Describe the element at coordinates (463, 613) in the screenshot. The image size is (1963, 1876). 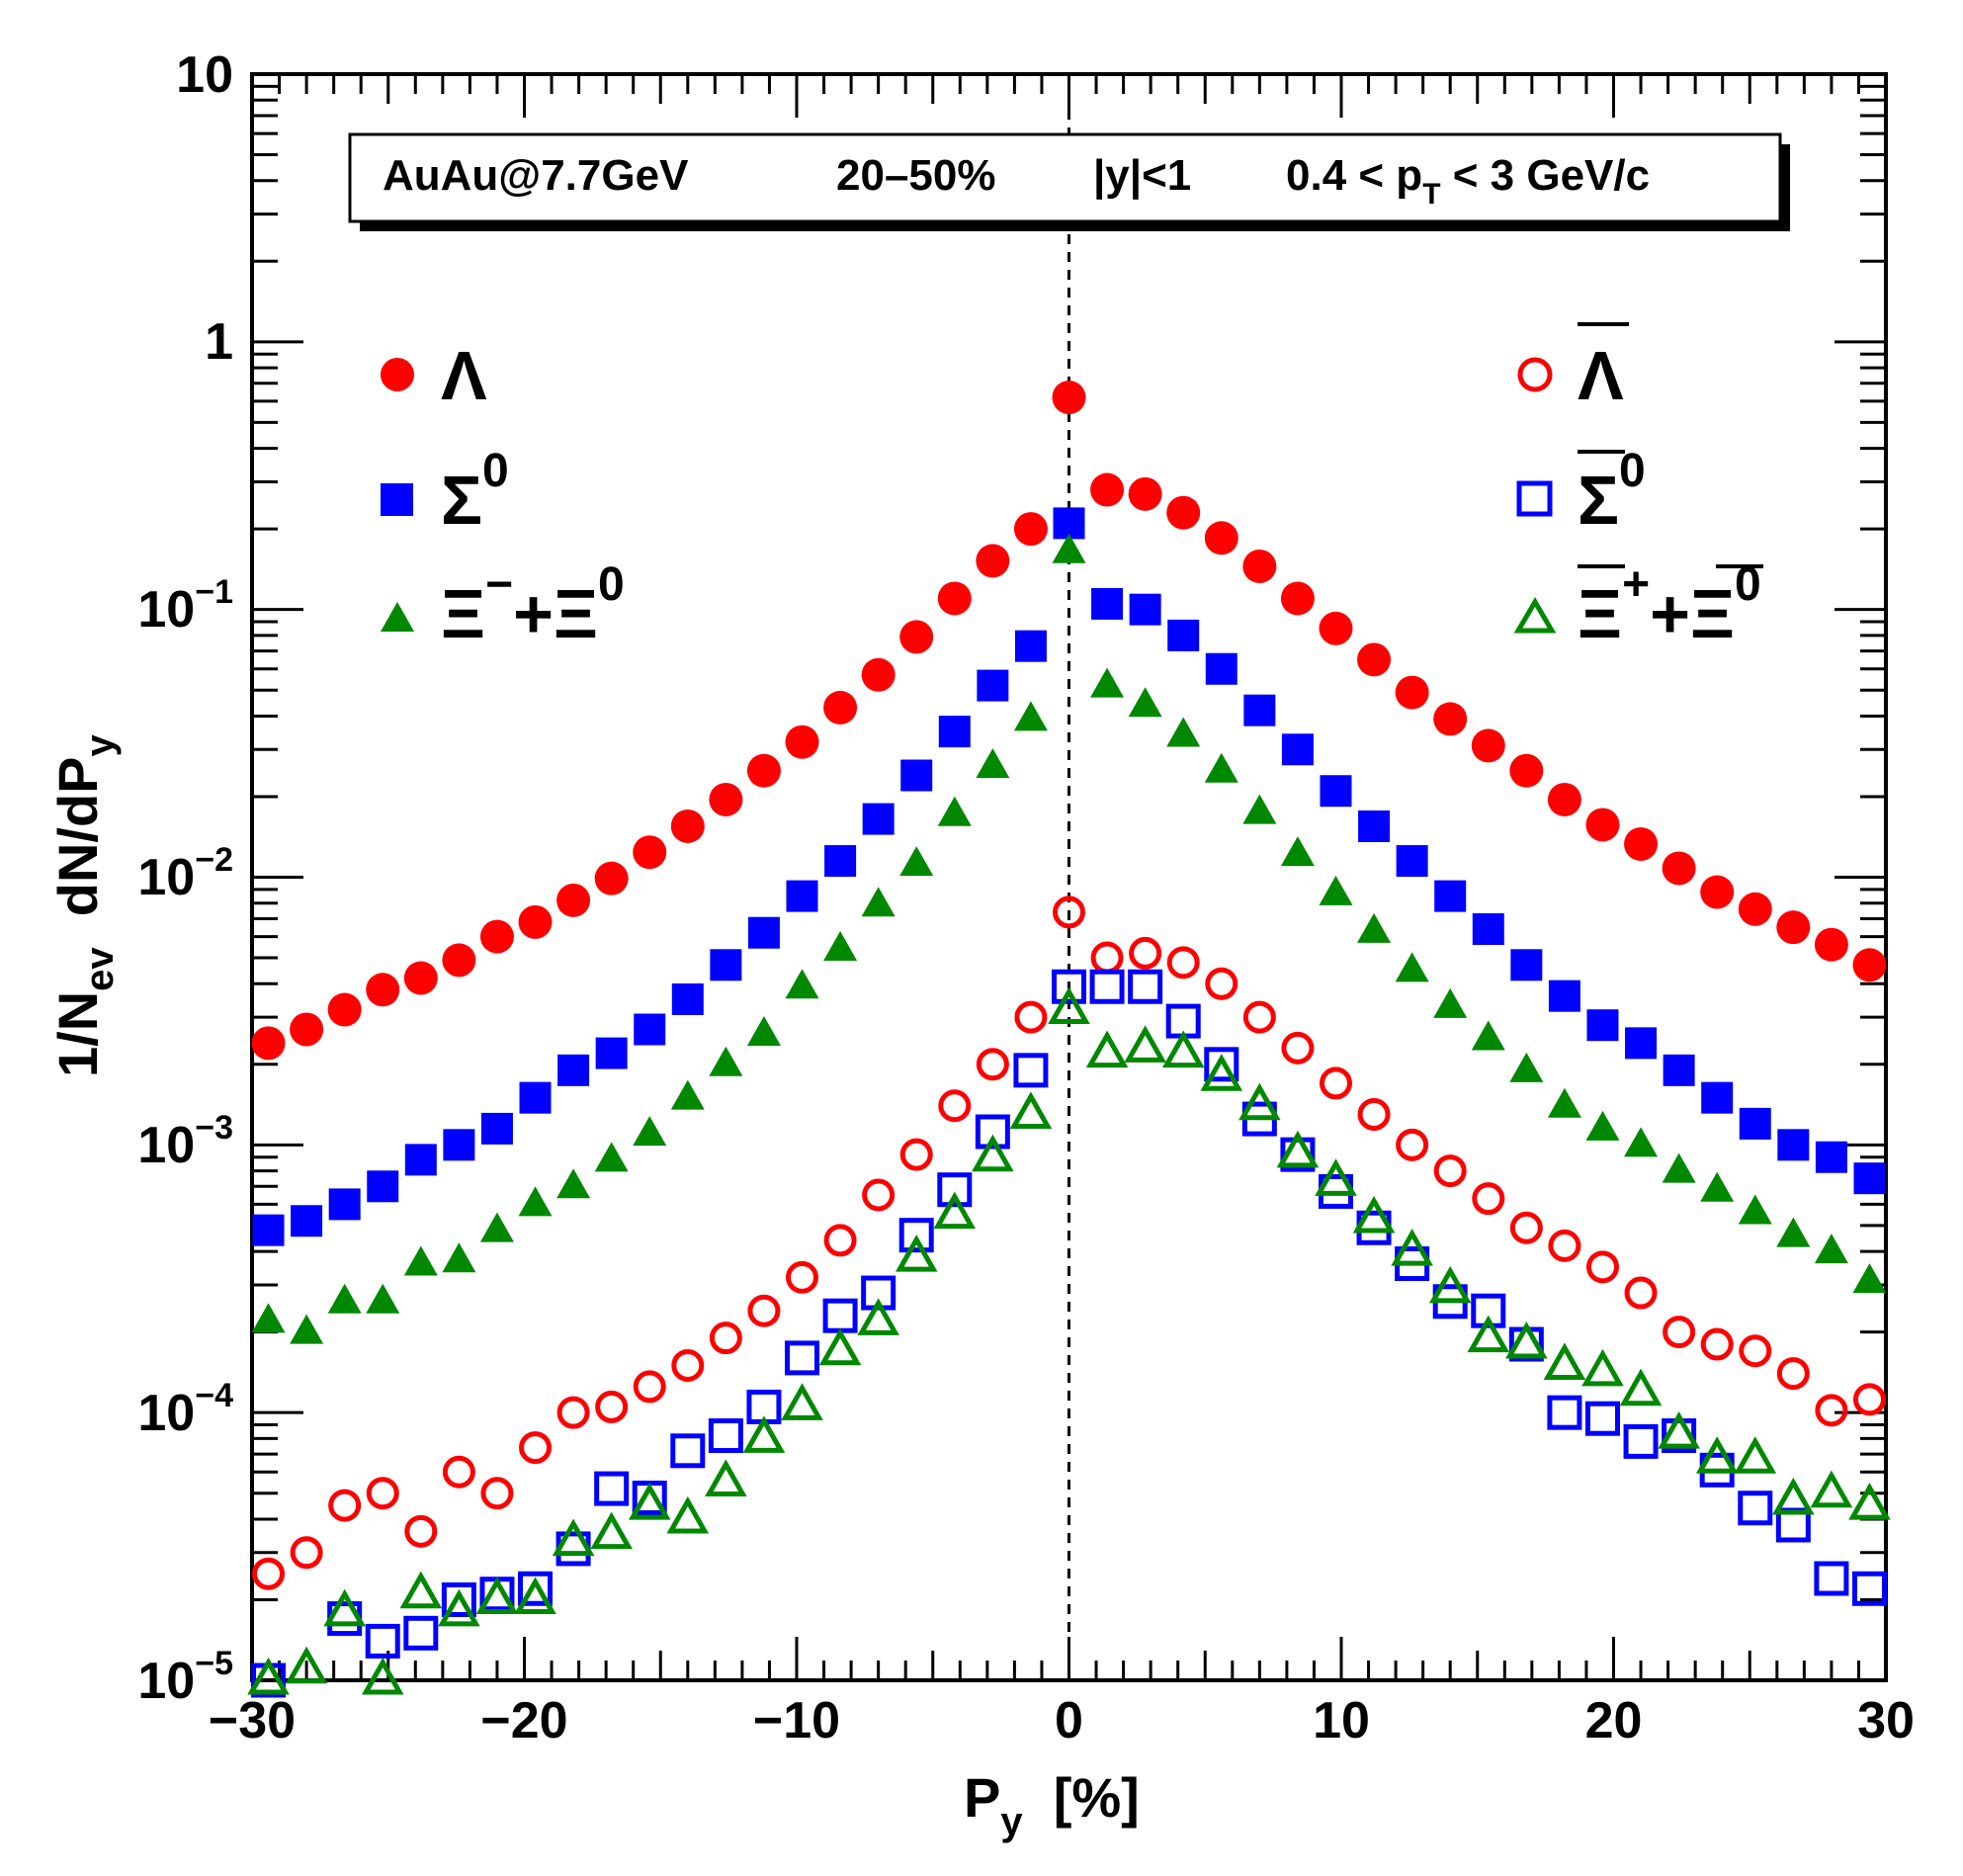
I see `legend-label-xi-symbol: Ξ` at that location.